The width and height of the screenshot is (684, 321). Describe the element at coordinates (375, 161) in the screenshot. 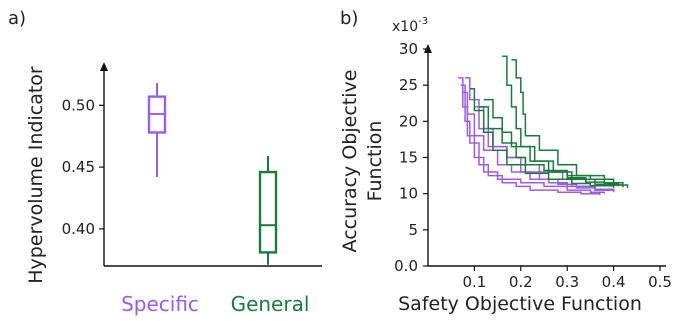

I see `y-axis-label-b-line2: Function` at that location.